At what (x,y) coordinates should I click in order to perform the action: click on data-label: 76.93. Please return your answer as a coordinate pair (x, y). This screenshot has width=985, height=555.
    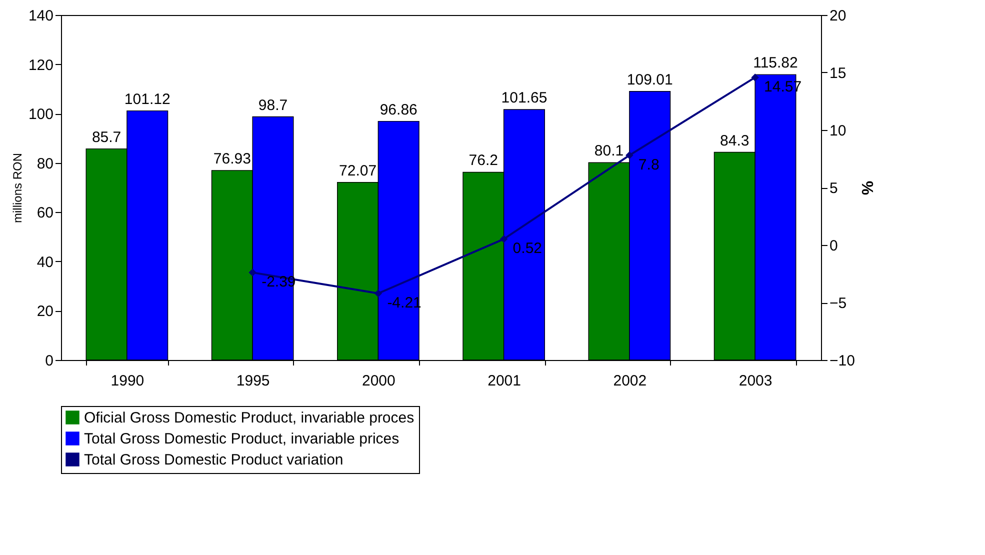
    Looking at the image, I should click on (232, 159).